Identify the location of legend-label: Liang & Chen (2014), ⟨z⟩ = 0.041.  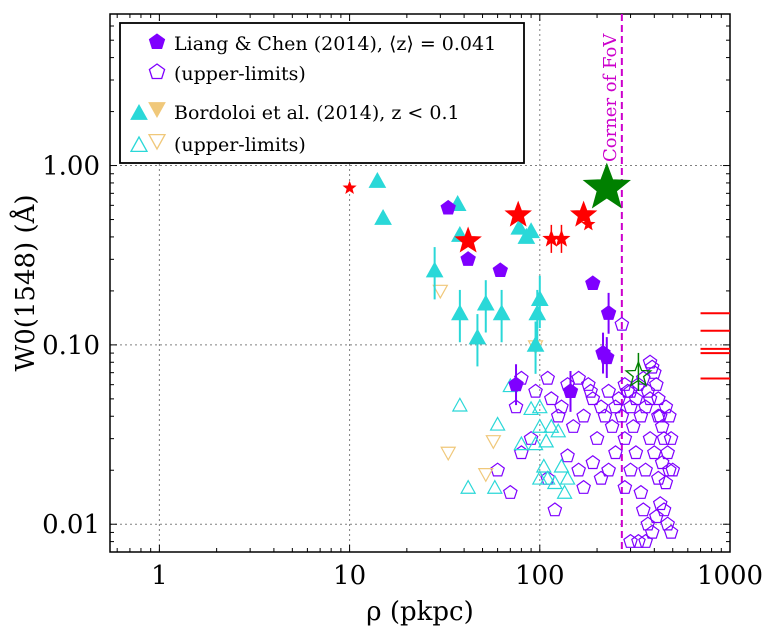
(335, 44).